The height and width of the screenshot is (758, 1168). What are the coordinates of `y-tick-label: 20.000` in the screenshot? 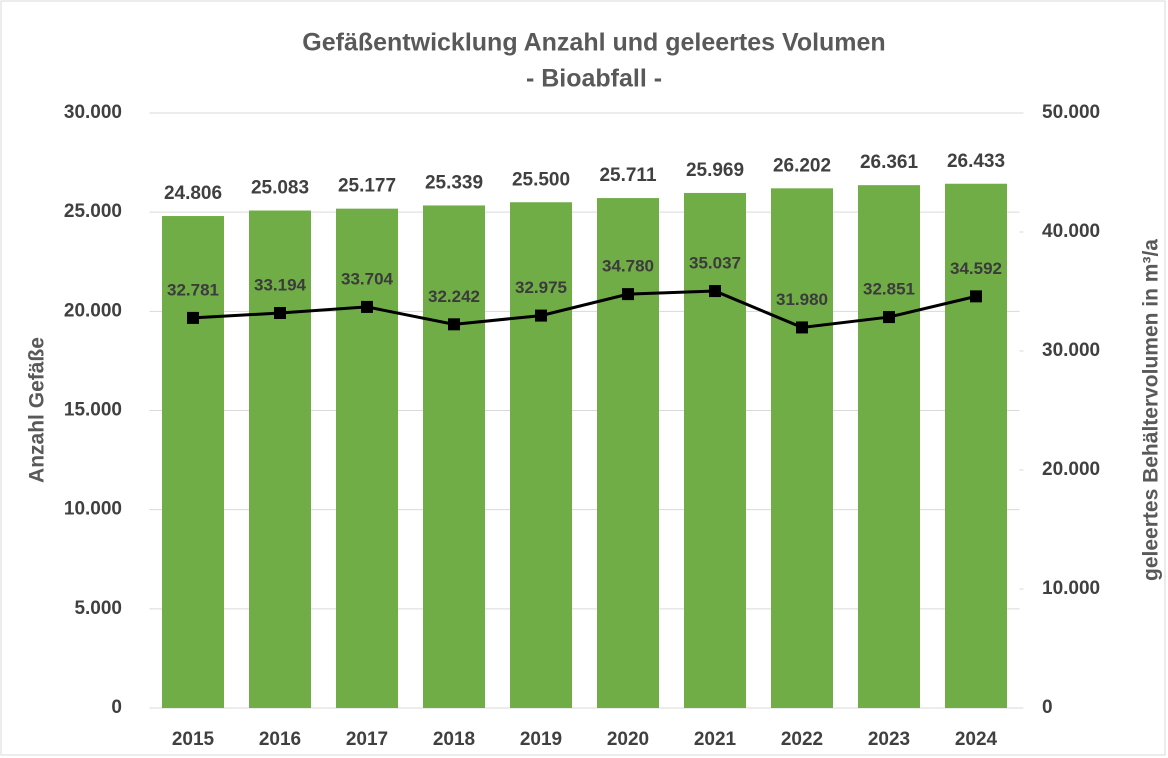 It's located at (93, 310).